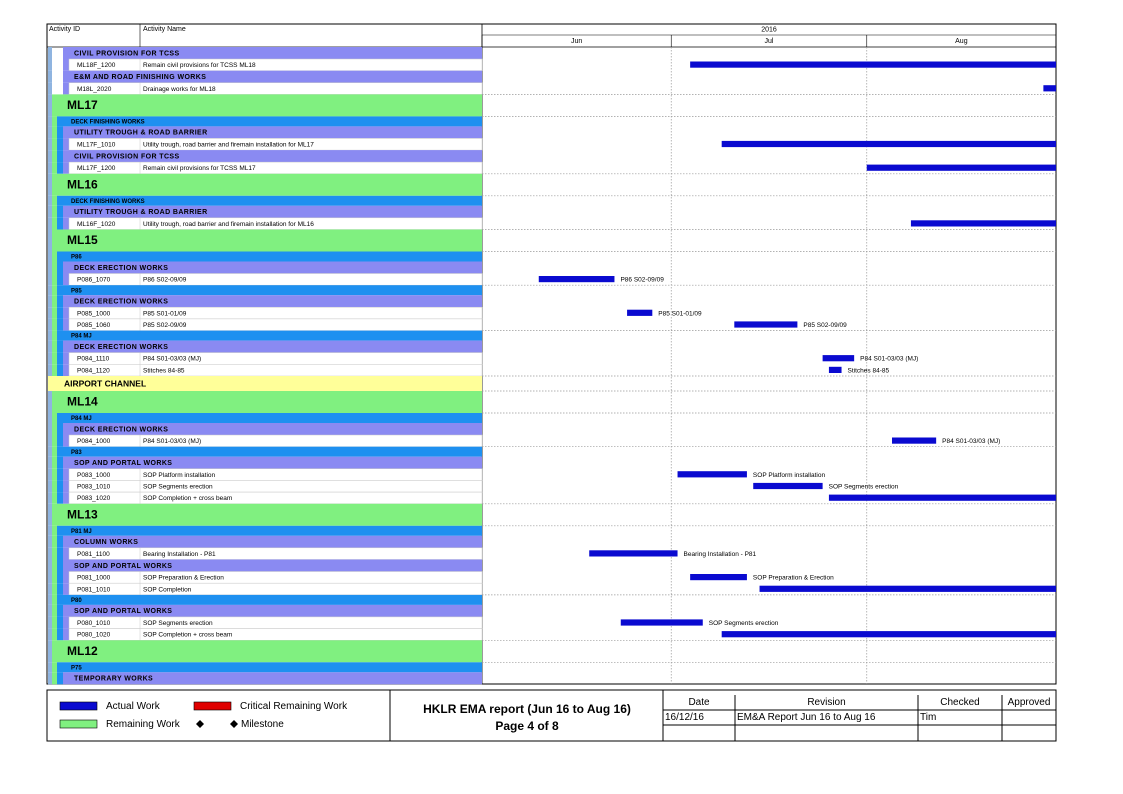  What do you see at coordinates (93, 370) in the screenshot?
I see `activity-id: P084_1120` at bounding box center [93, 370].